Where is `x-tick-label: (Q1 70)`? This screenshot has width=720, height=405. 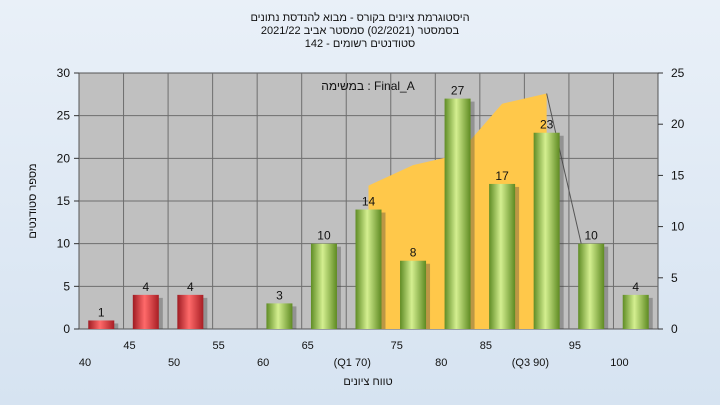 x-tick-label: (Q1 70) is located at coordinates (352, 363).